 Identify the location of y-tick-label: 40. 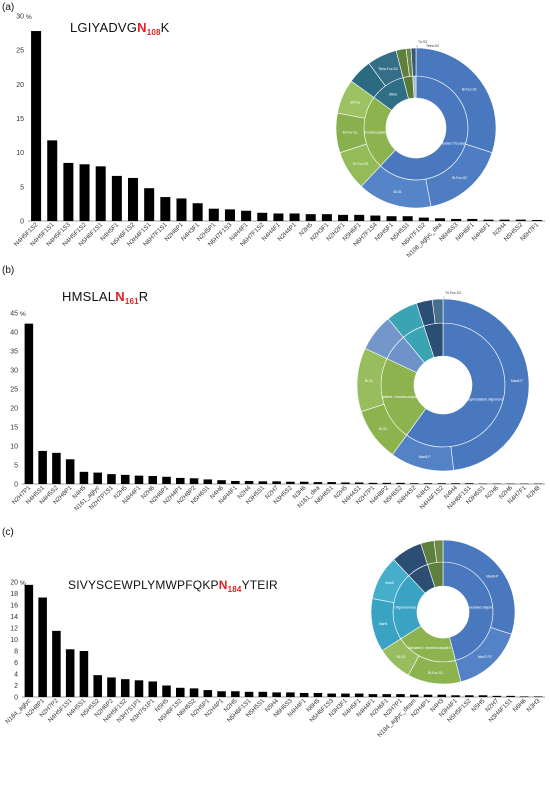
(14, 333).